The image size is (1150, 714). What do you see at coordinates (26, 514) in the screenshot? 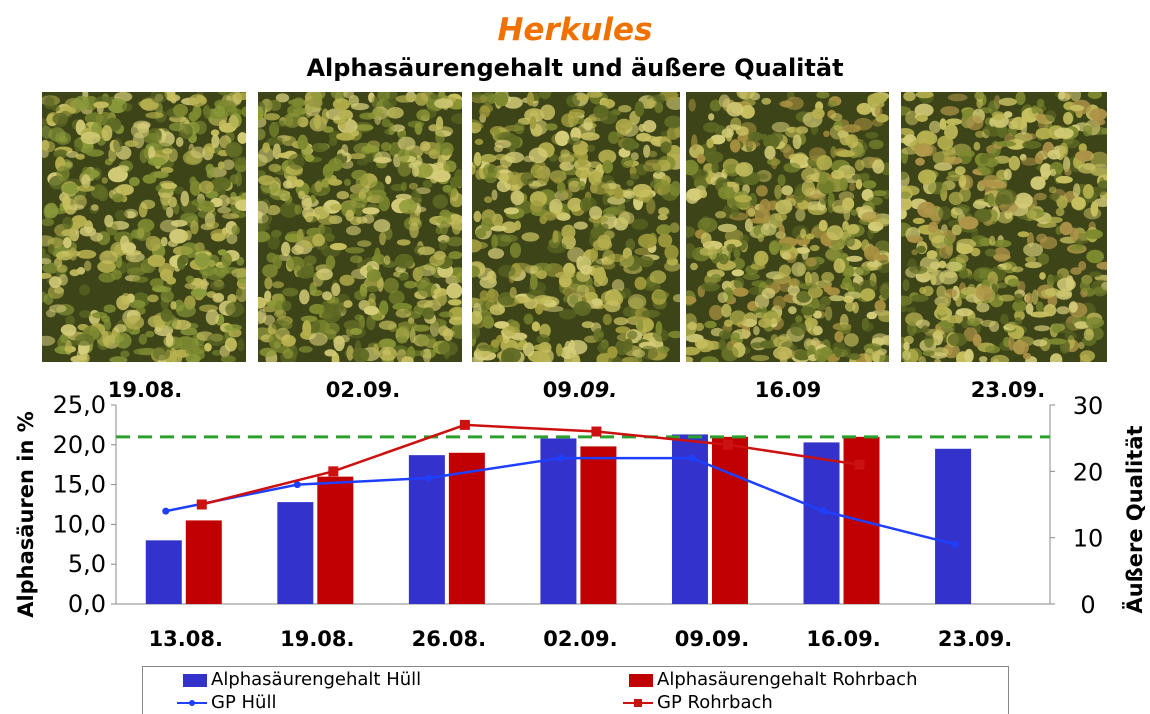
I see `y-axis-title: Alphasäuren in %` at bounding box center [26, 514].